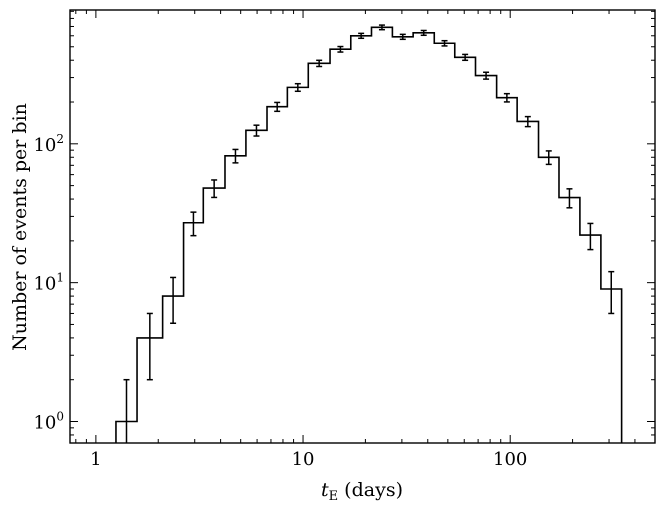  Describe the element at coordinates (370, 490) in the screenshot. I see `x-axis-label-rest: (days)` at that location.